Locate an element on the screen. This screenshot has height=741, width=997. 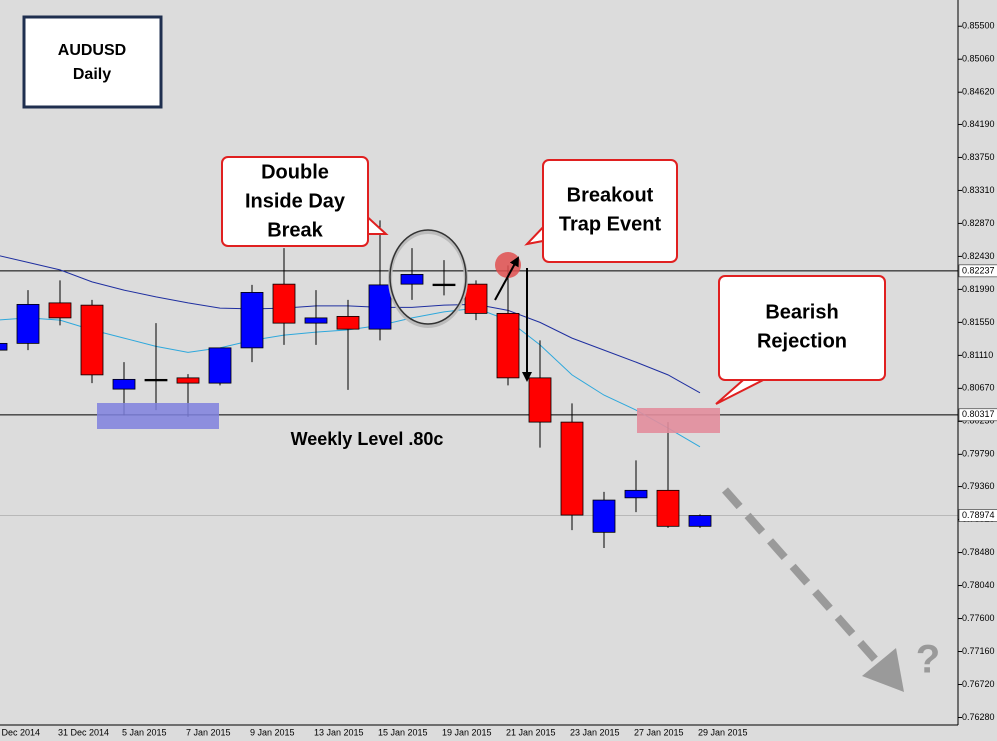
x-tick-label: 31 Dec 2014 is located at coordinates (83, 732).